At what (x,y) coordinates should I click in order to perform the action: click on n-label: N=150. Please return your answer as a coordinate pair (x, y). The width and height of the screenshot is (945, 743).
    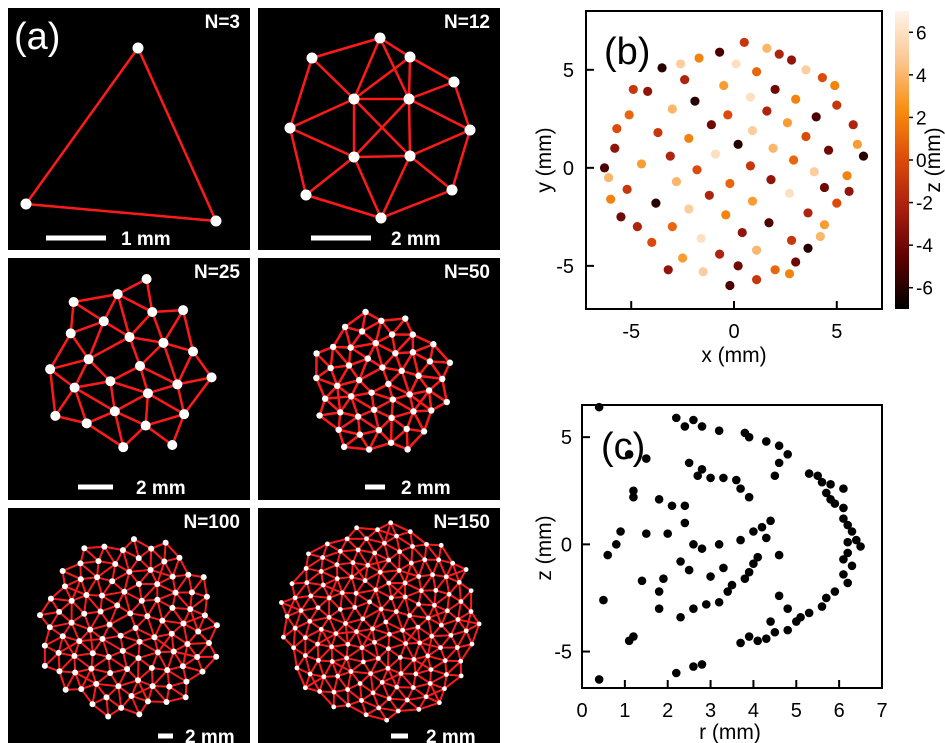
    Looking at the image, I should click on (461, 522).